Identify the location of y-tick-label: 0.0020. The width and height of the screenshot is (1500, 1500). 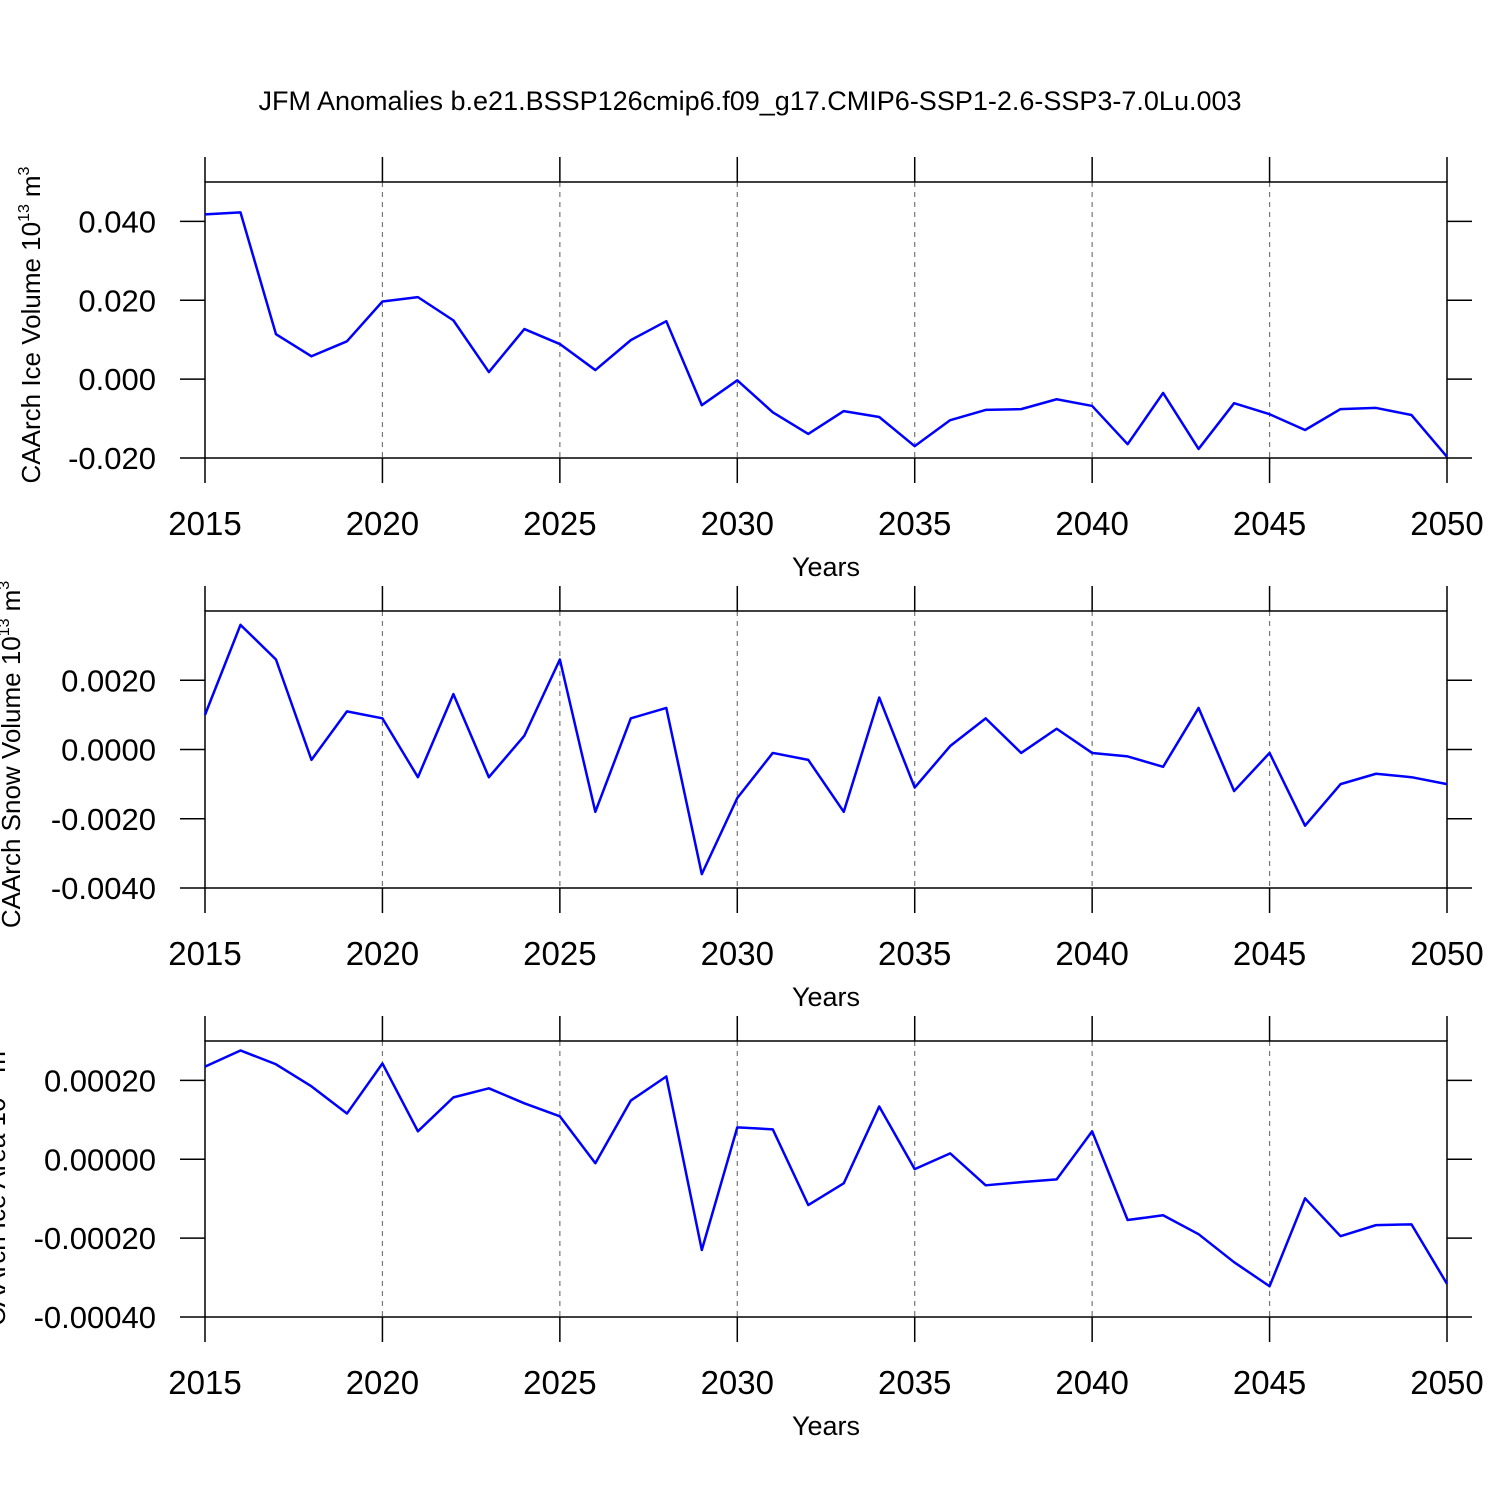
(108, 680).